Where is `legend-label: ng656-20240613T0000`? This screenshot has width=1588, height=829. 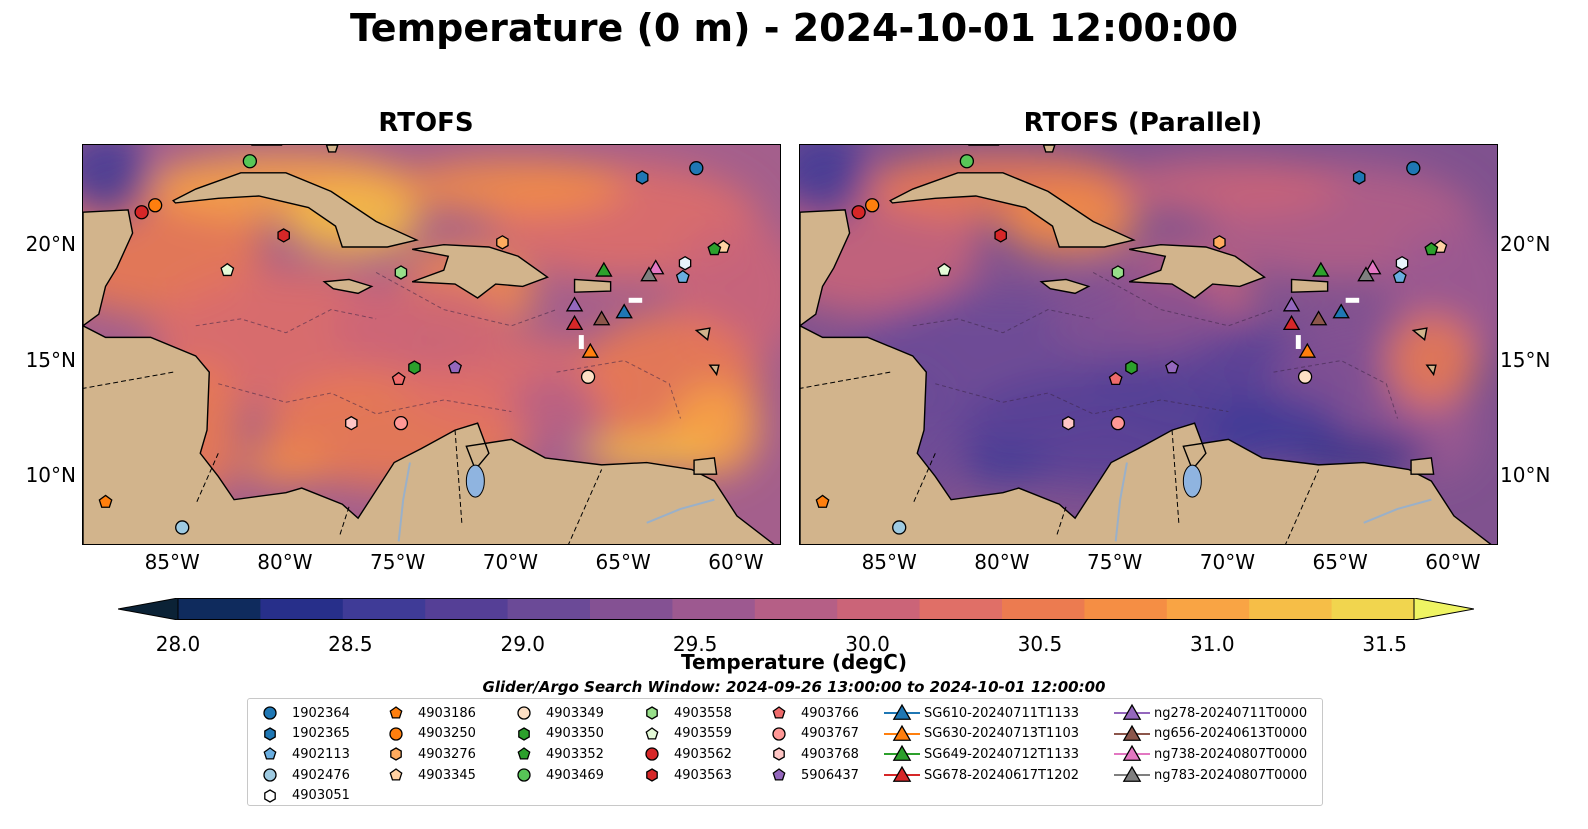 legend-label: ng656-20240613T0000 is located at coordinates (1231, 734).